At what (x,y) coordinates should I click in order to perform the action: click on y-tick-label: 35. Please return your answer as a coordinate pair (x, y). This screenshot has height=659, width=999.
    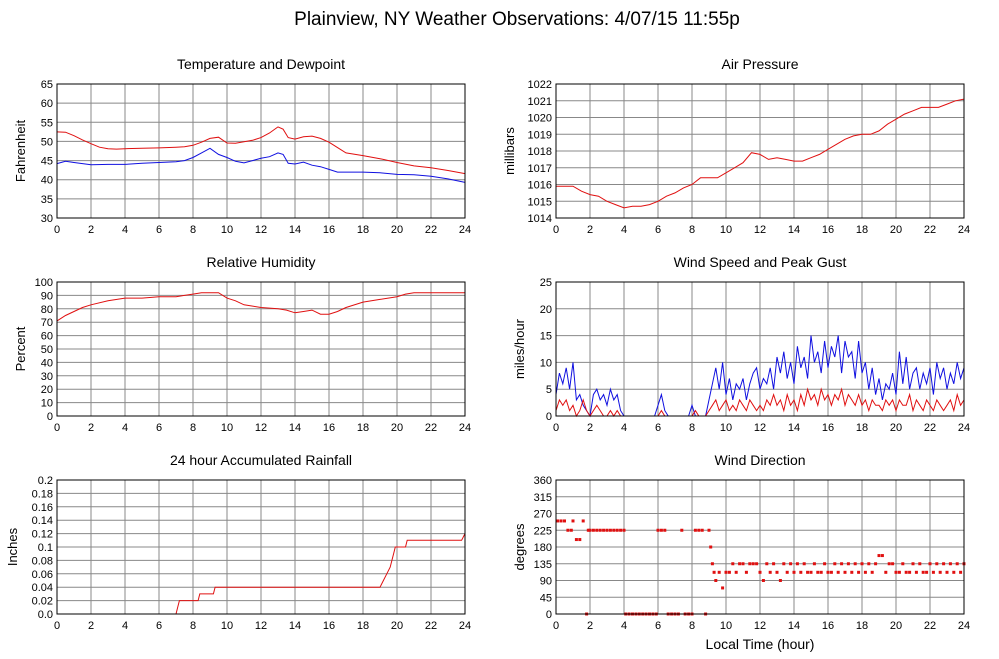
    Looking at the image, I should click on (47, 200).